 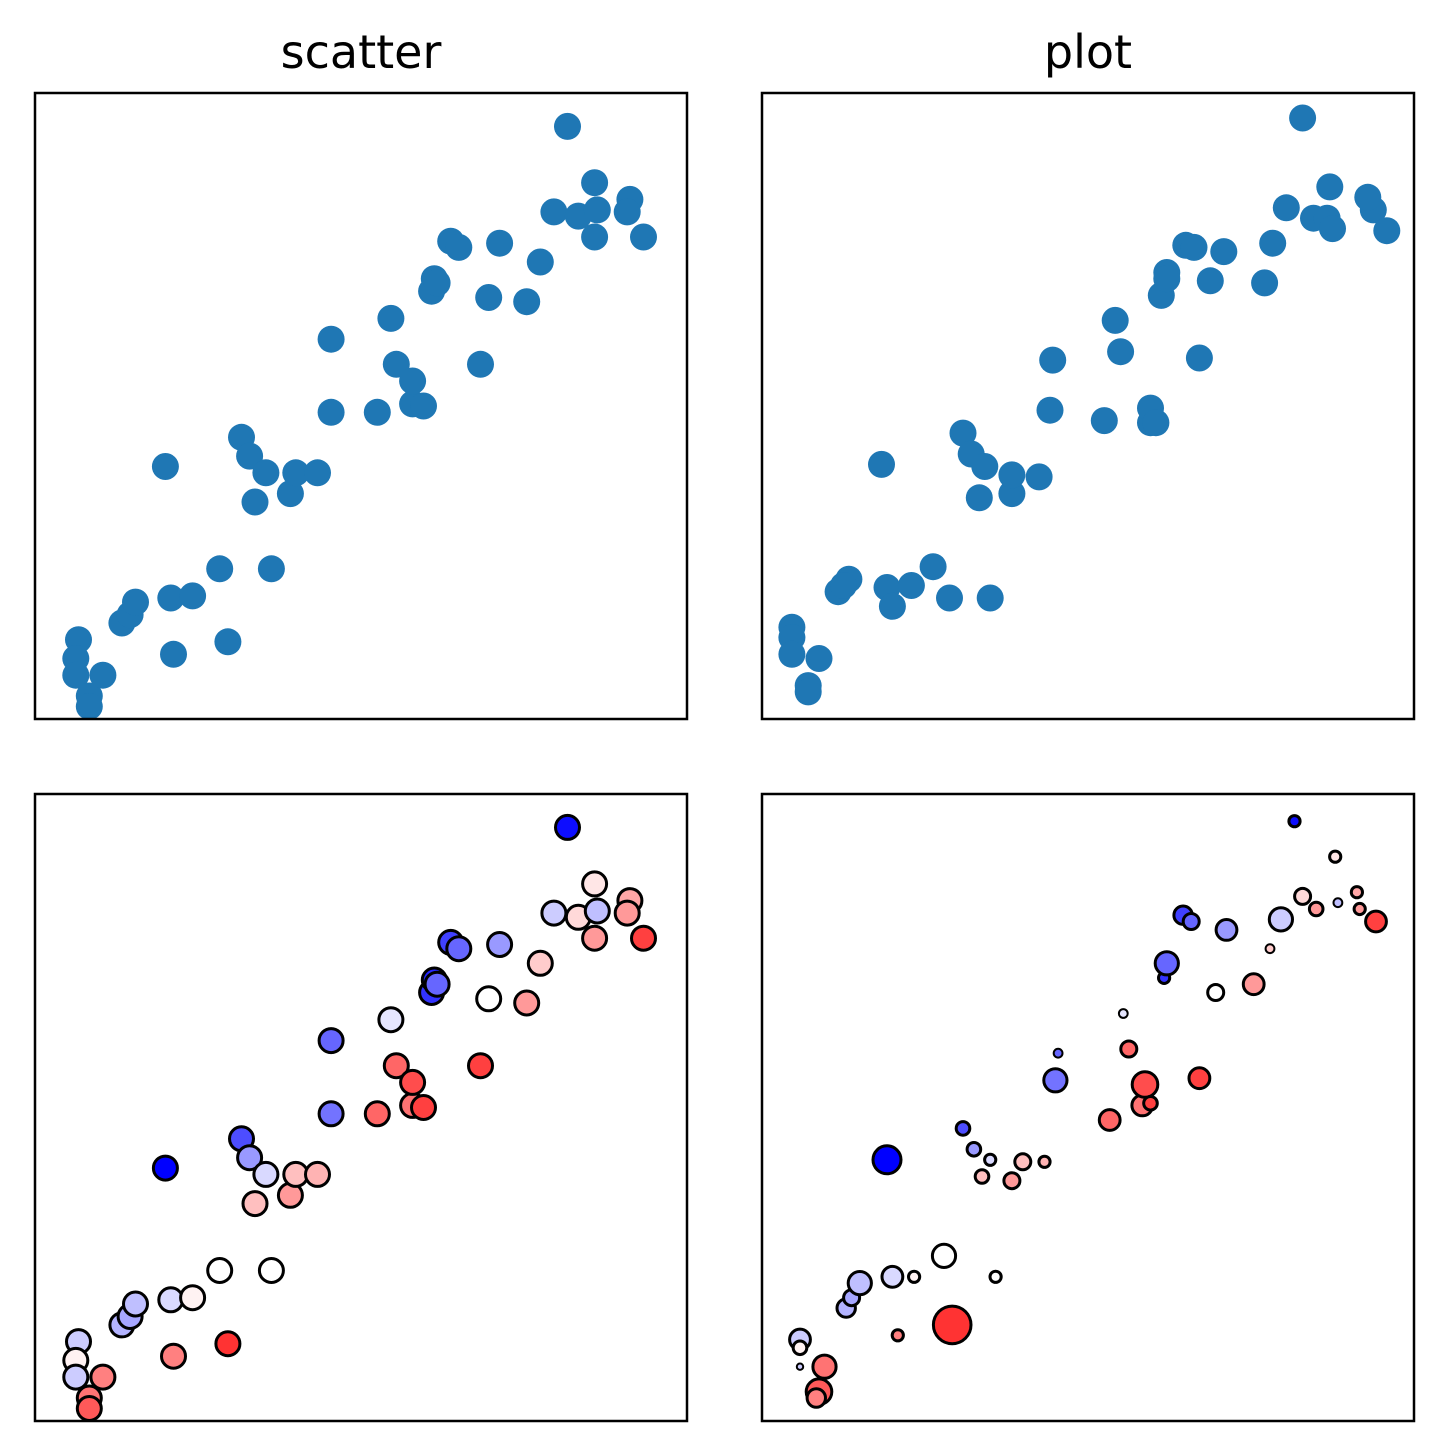 I want to click on title-plot: plot, so click(x=1088, y=52).